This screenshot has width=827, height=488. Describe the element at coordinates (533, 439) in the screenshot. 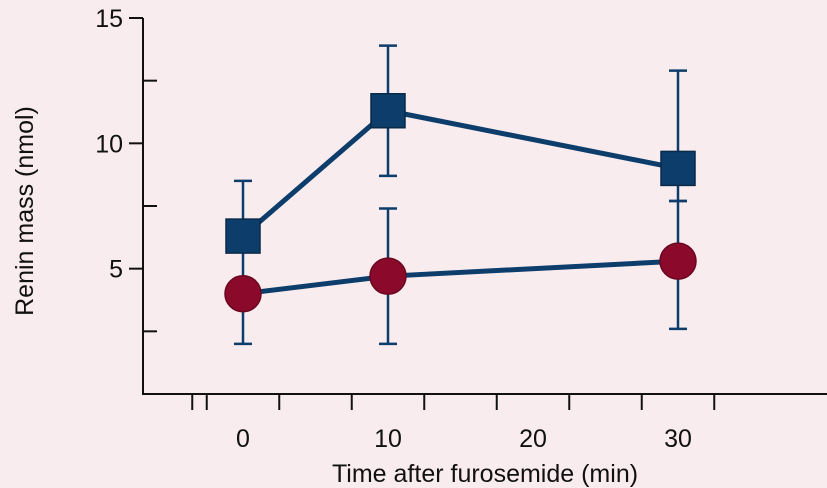

I see `x-tick-label: 20` at that location.